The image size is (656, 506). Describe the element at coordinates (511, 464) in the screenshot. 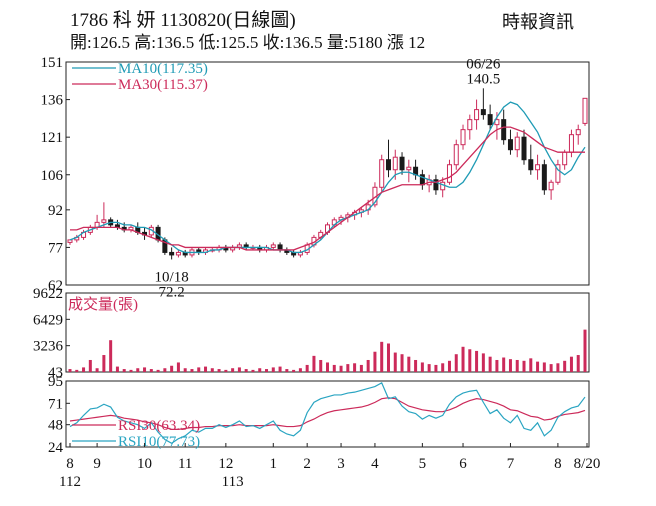

I see `x-axis-month-label: 7` at that location.